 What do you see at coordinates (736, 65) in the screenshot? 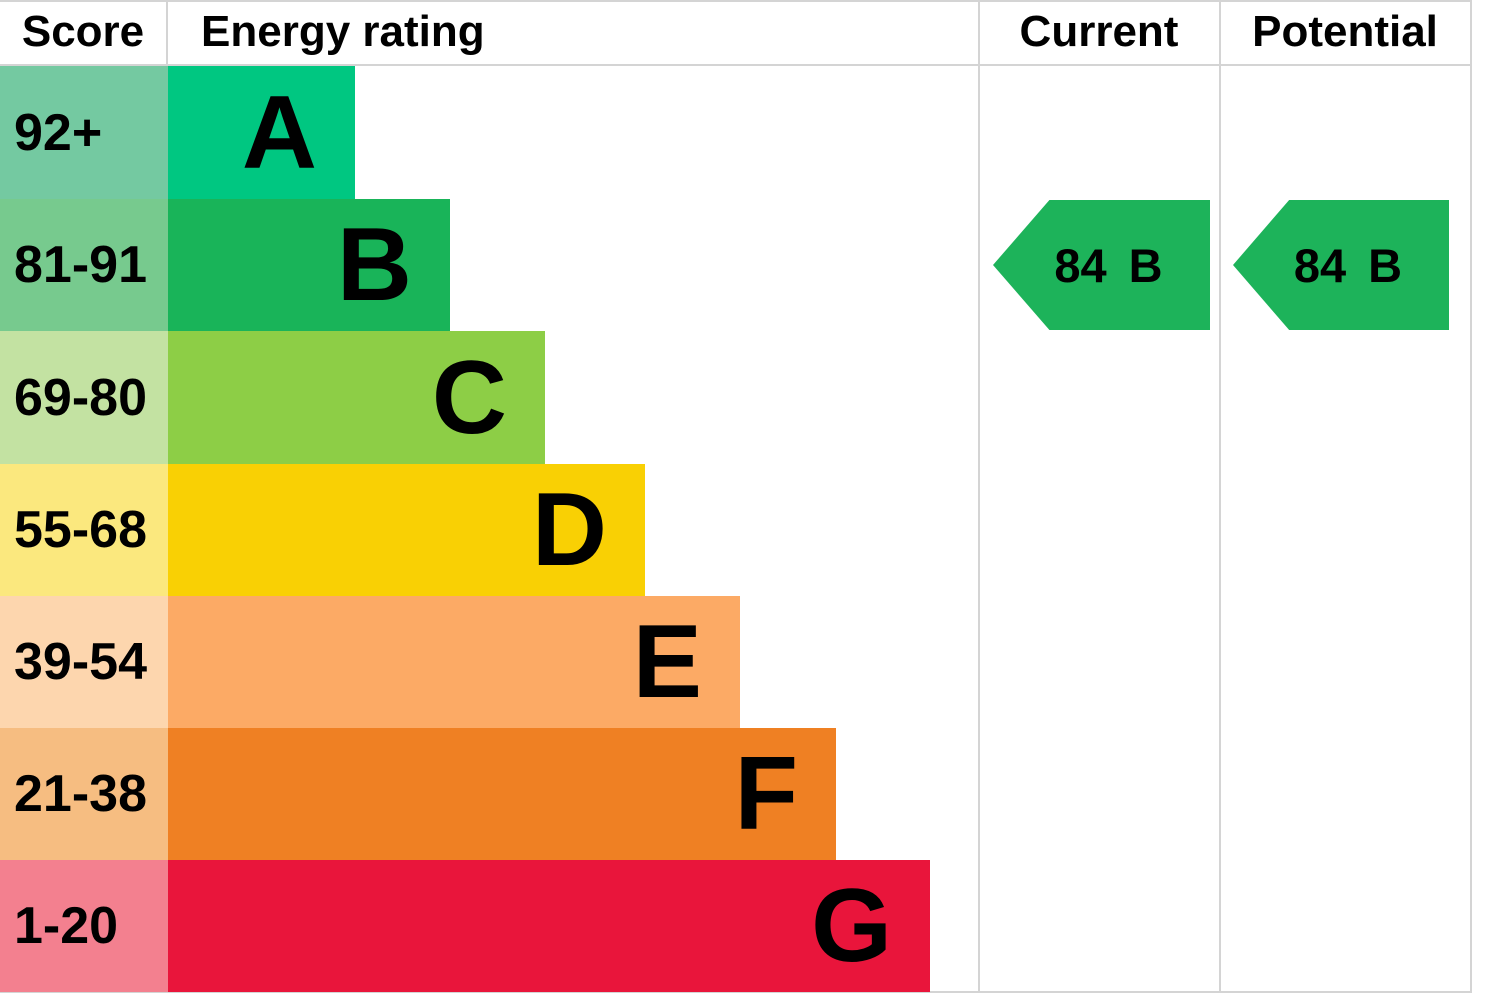
I see `header-divider-line` at bounding box center [736, 65].